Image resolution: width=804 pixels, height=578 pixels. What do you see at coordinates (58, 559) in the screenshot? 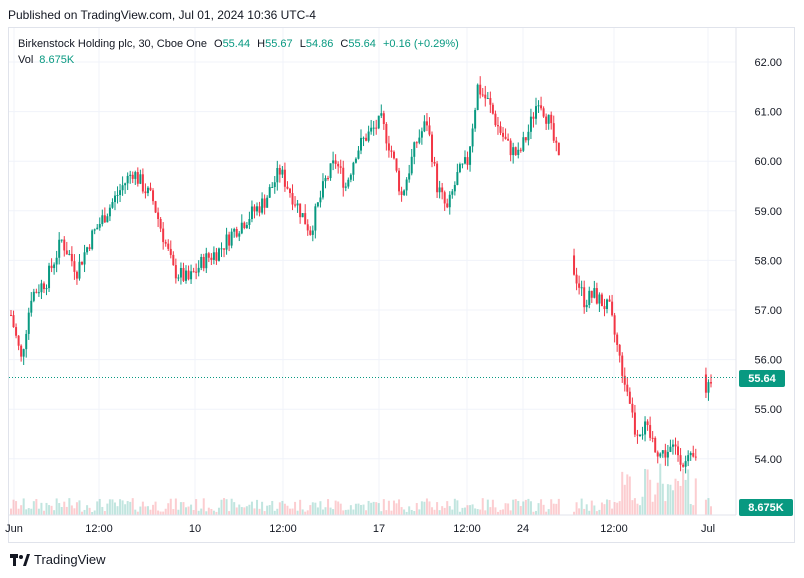
I see `footer-brand: TradingView` at bounding box center [58, 559].